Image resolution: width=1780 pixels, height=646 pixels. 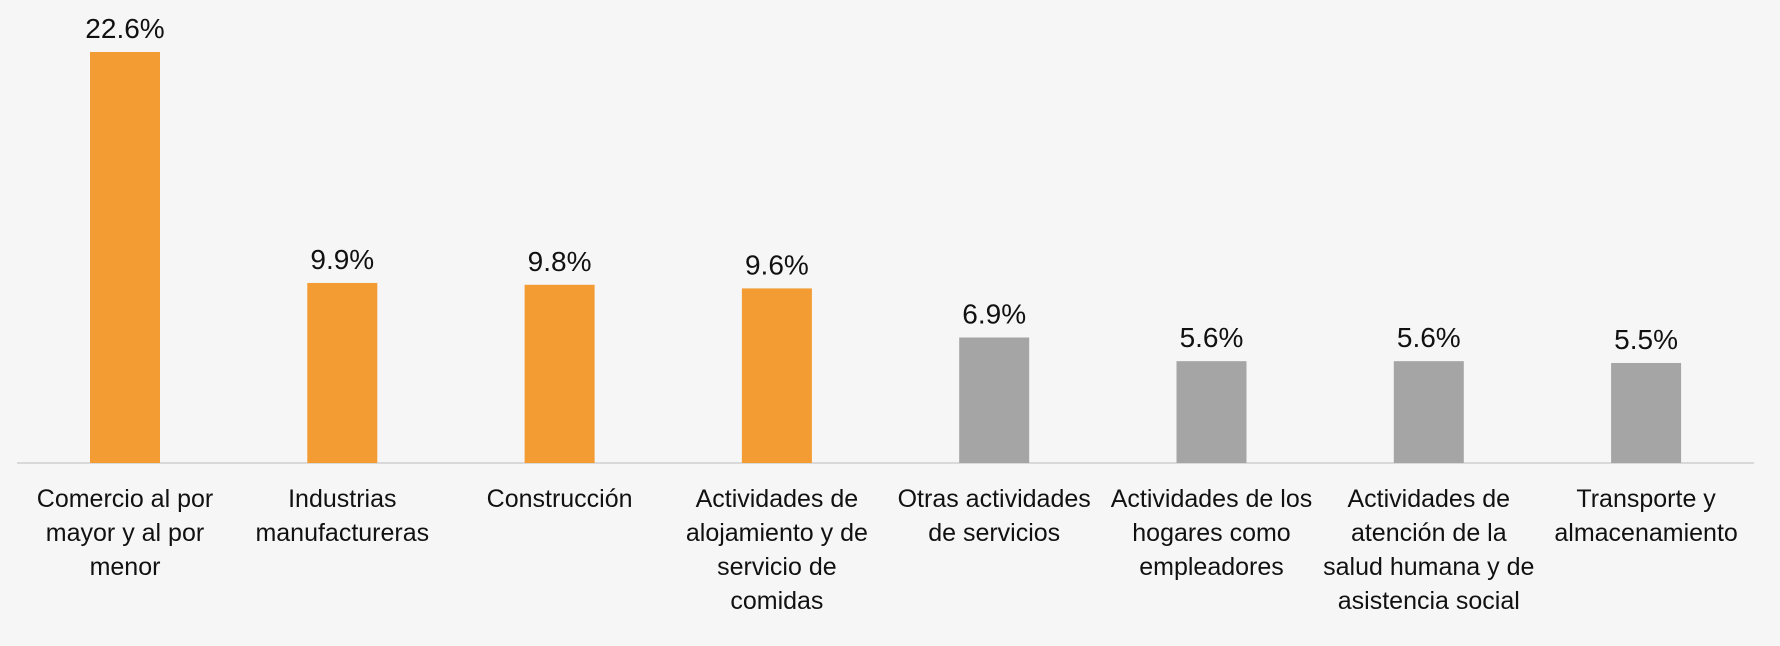 I want to click on value-label: 22.6%, so click(x=124, y=28).